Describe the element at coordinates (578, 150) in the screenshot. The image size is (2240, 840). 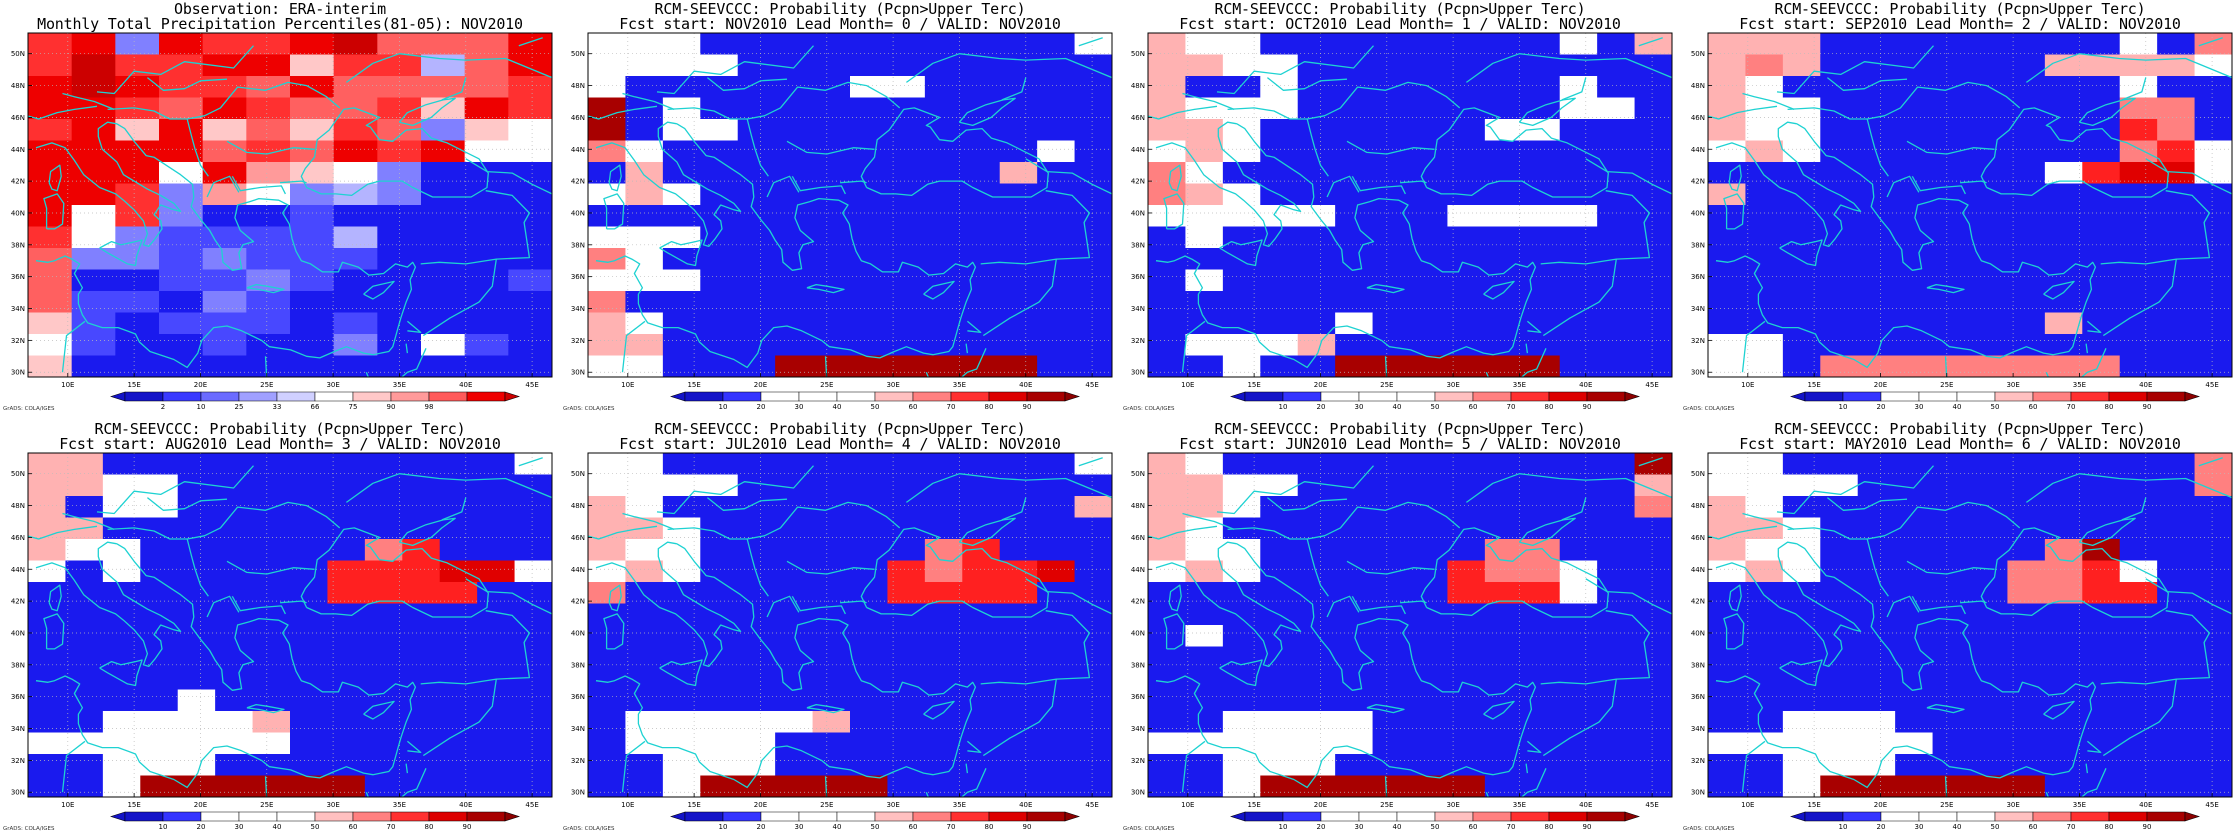
I see `lat-tick-label: 44N` at that location.